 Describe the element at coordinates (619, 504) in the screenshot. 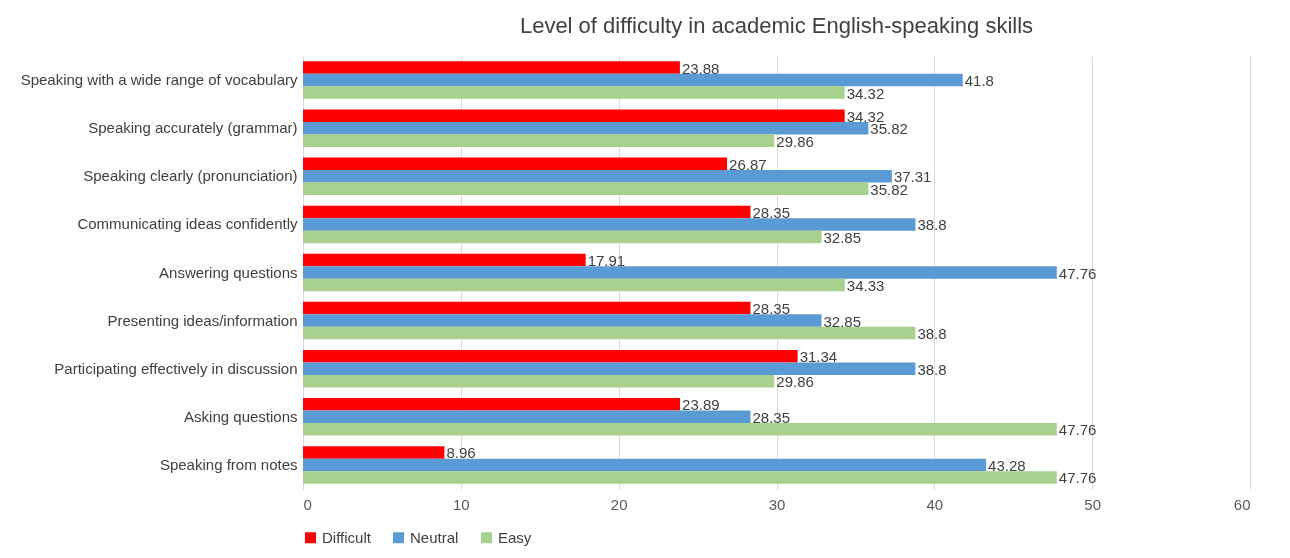

I see `x-tick-label: 20` at that location.